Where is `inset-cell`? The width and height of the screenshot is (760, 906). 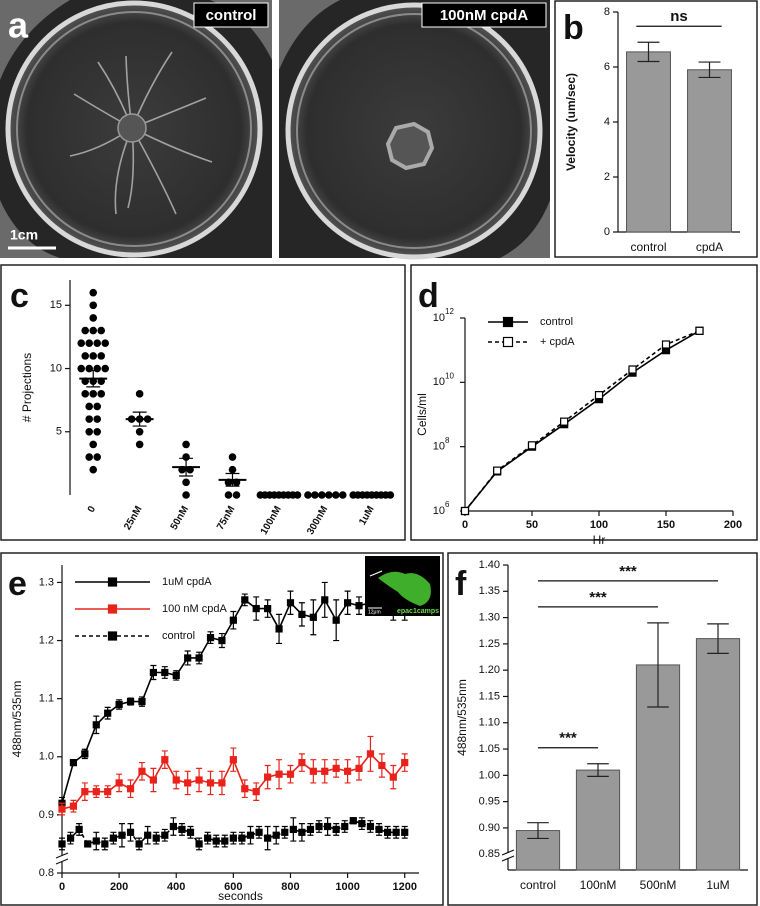
inset-cell is located at coordinates (404, 588).